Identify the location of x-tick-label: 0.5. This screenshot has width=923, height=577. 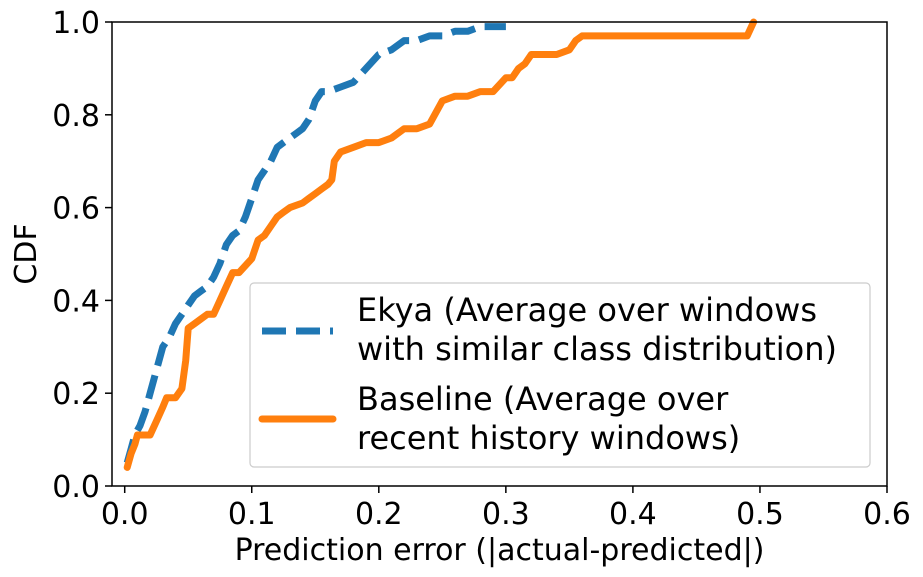
(760, 514).